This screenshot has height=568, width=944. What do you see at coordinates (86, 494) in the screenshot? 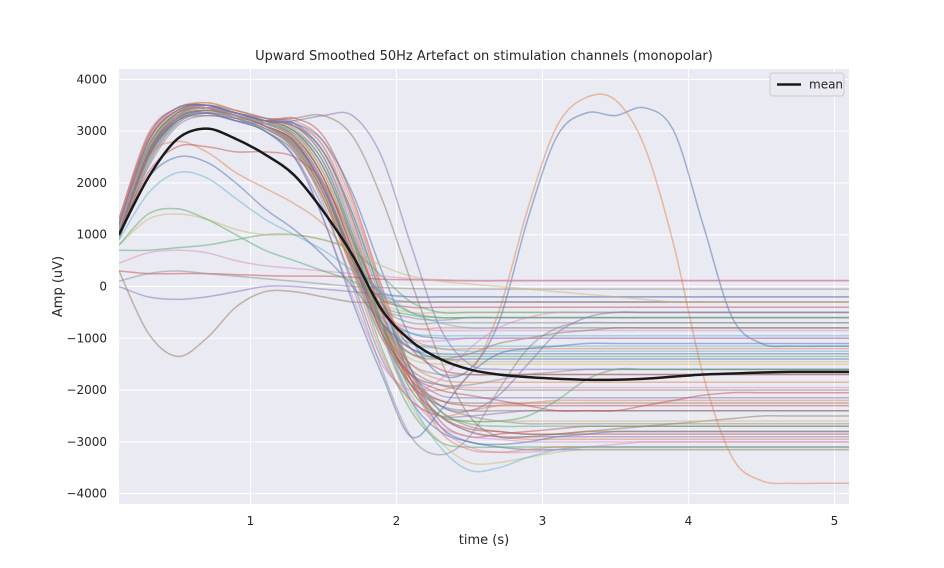
I see `y-tick-label: −4000` at bounding box center [86, 494].